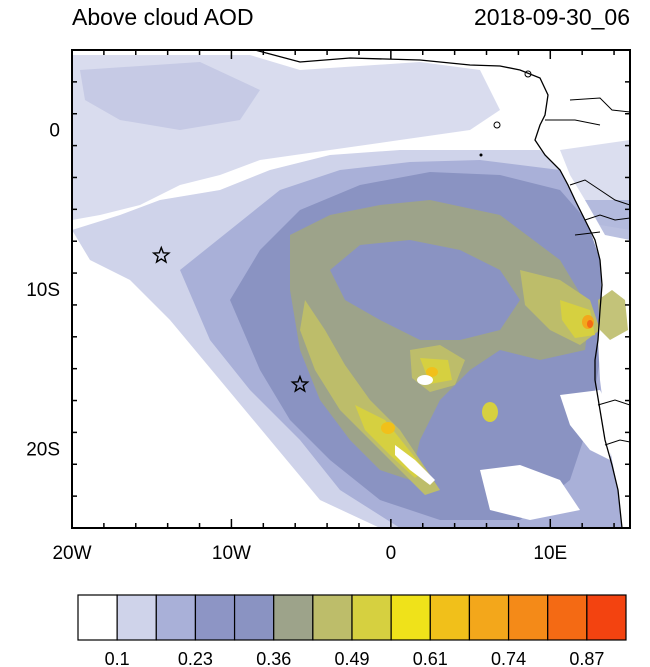  I want to click on aod-hotspot-mid, so click(432, 372).